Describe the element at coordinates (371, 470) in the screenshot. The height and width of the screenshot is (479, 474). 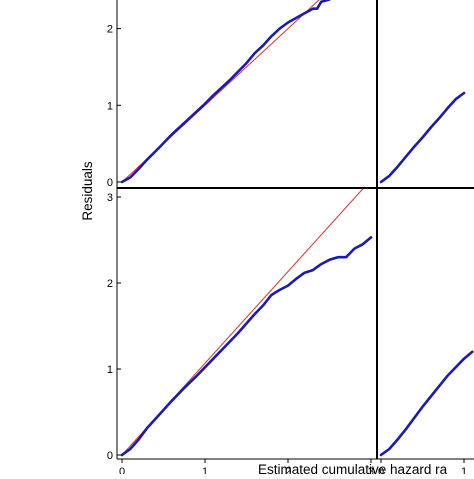
I see `x-tick-label-bottom-left-3: 3` at that location.